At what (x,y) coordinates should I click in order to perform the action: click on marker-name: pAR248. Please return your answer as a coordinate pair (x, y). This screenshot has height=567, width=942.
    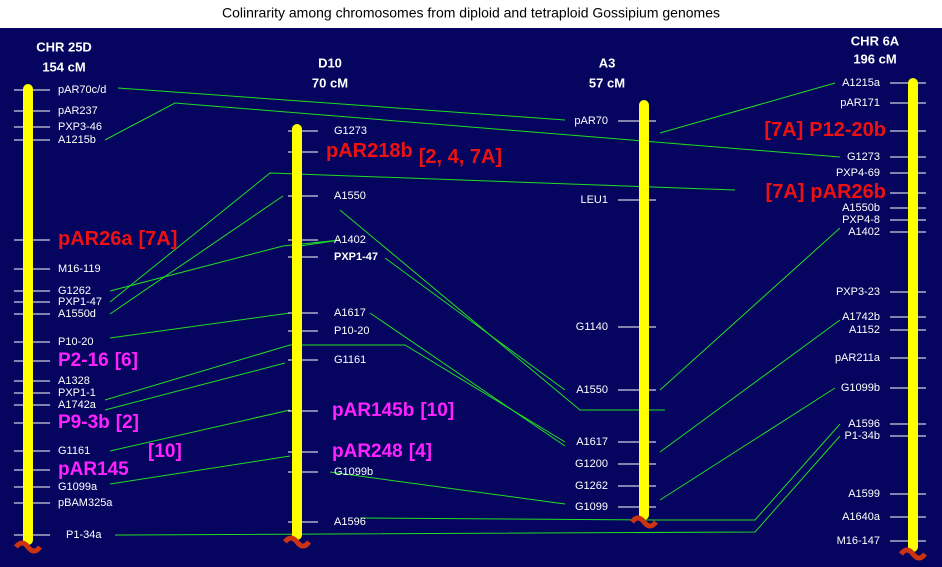
    Looking at the image, I should click on (367, 451).